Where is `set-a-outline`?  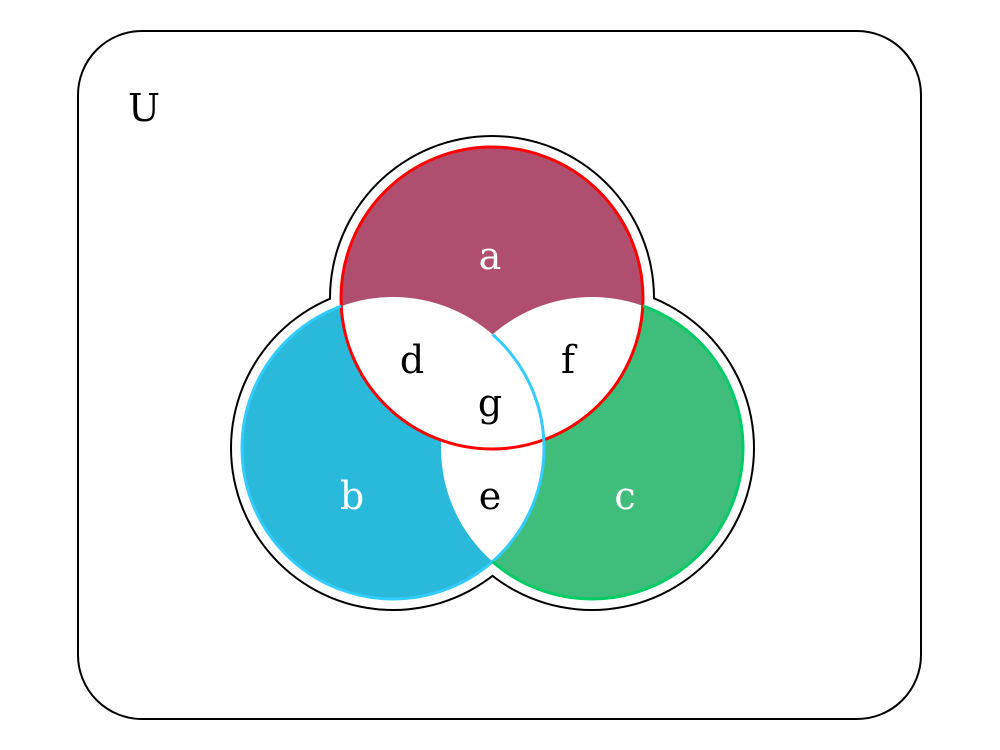
set-a-outline is located at coordinates (492, 298).